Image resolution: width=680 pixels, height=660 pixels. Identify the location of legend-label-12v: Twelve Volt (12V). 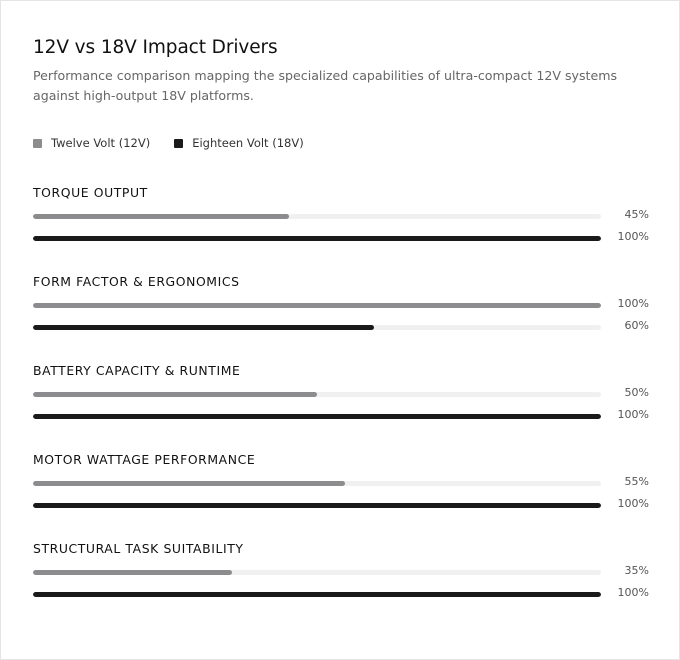
(101, 143).